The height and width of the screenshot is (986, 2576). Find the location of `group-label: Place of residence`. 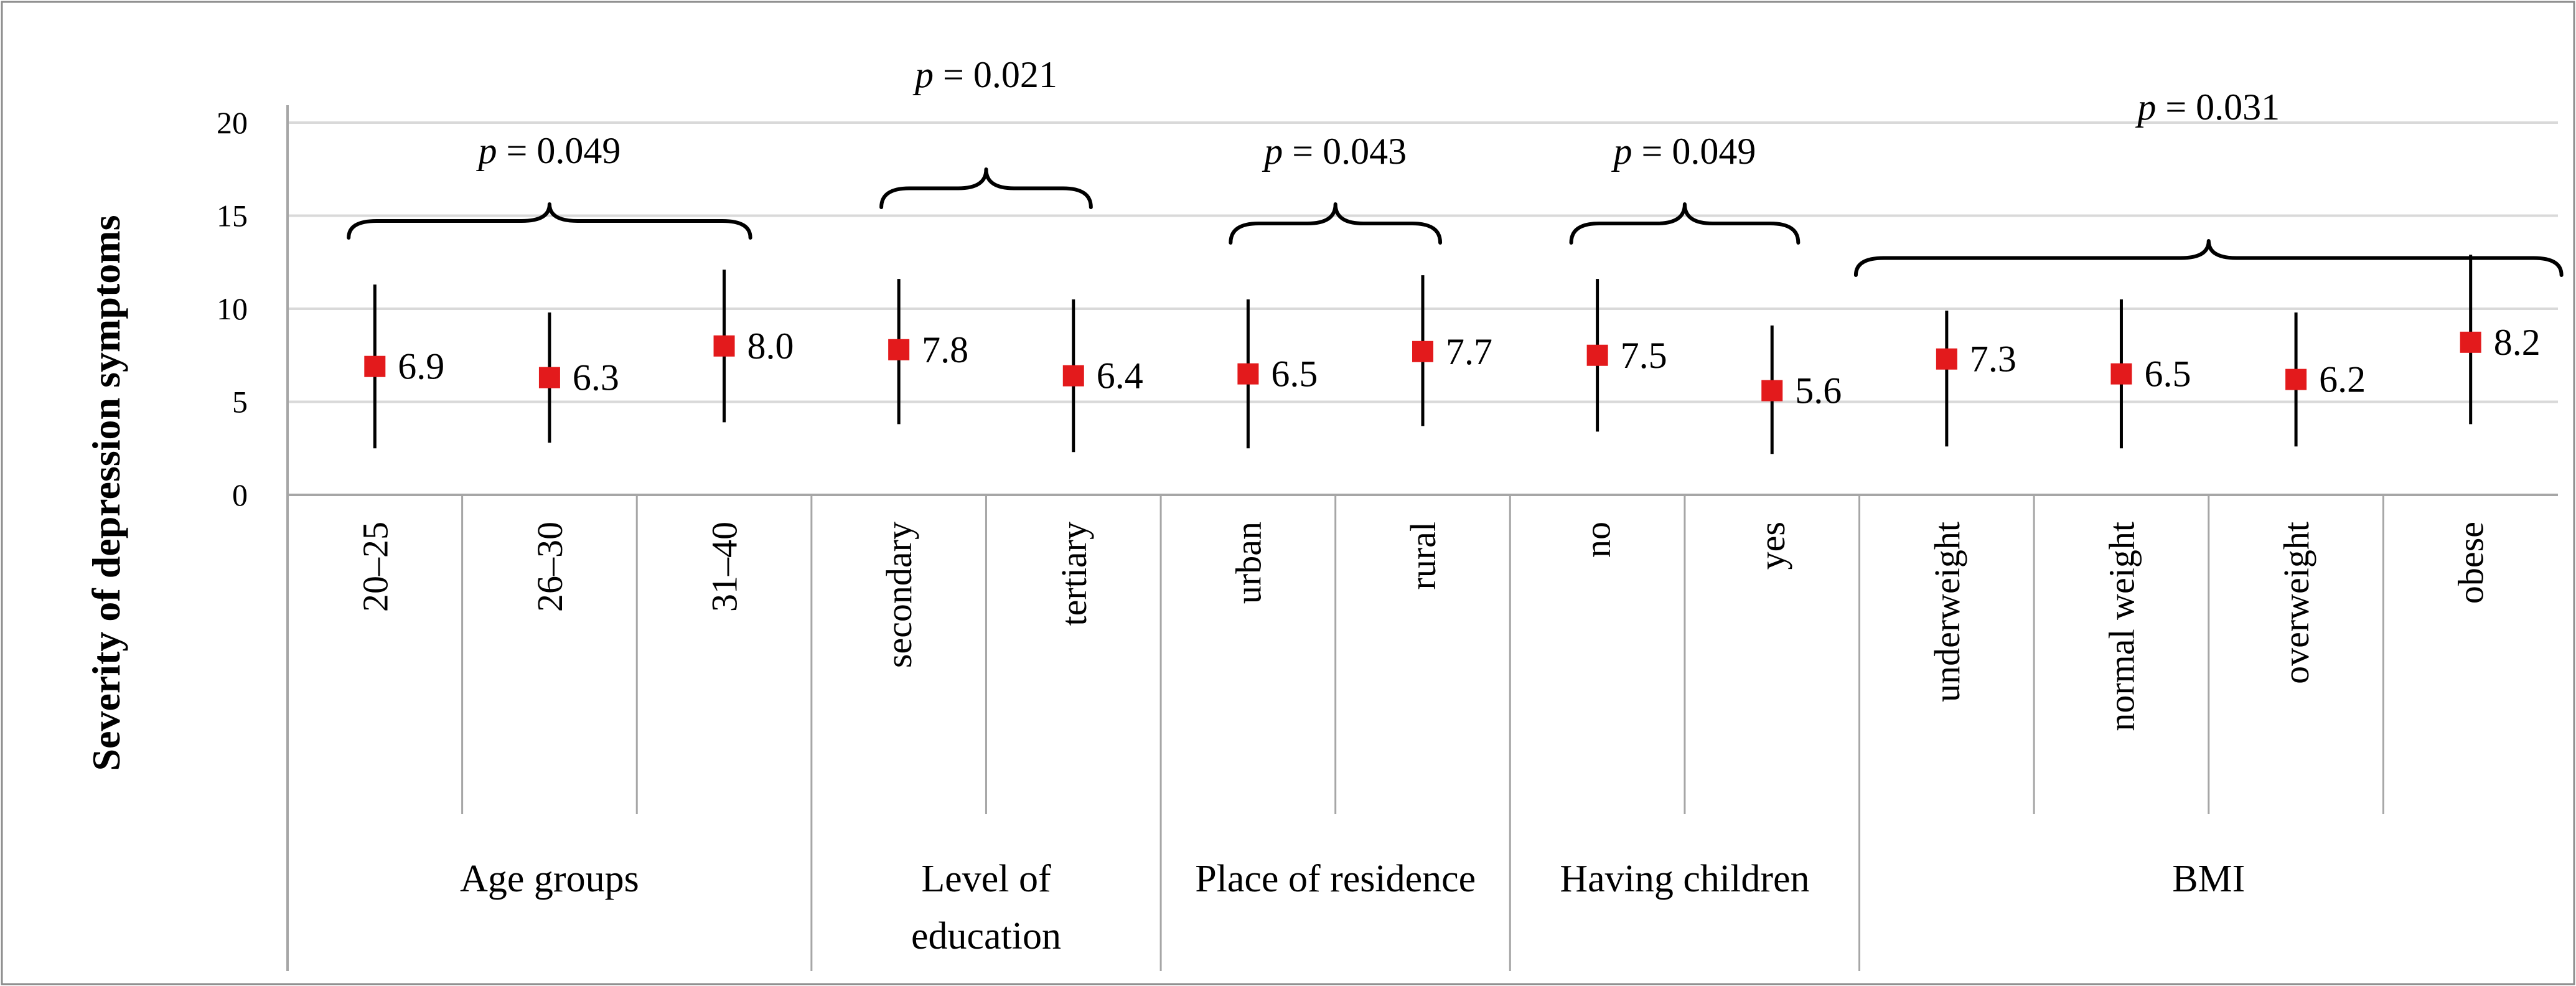

group-label: Place of residence is located at coordinates (1335, 879).